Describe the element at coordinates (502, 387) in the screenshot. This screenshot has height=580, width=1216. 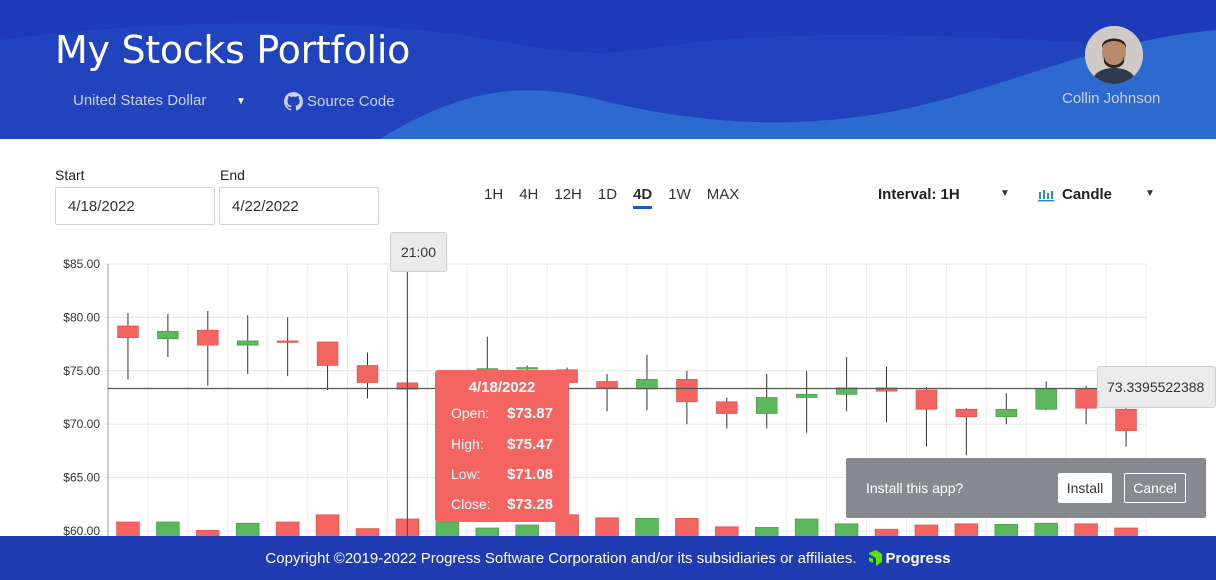
I see `tooltip-date: 4/18/2022` at that location.